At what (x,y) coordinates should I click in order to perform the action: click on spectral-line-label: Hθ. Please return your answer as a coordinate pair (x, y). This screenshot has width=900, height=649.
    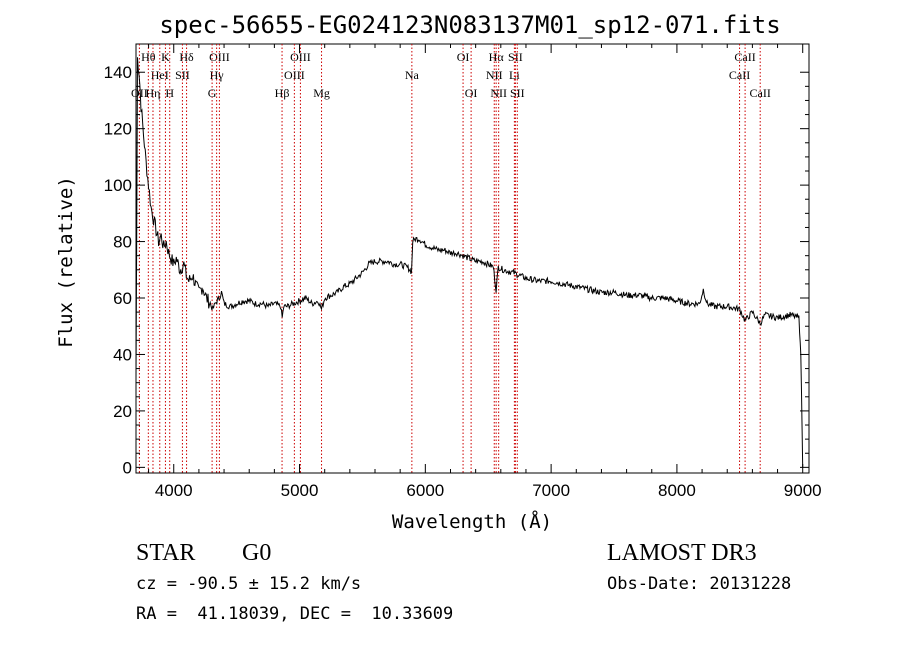
    Looking at the image, I should click on (148, 57).